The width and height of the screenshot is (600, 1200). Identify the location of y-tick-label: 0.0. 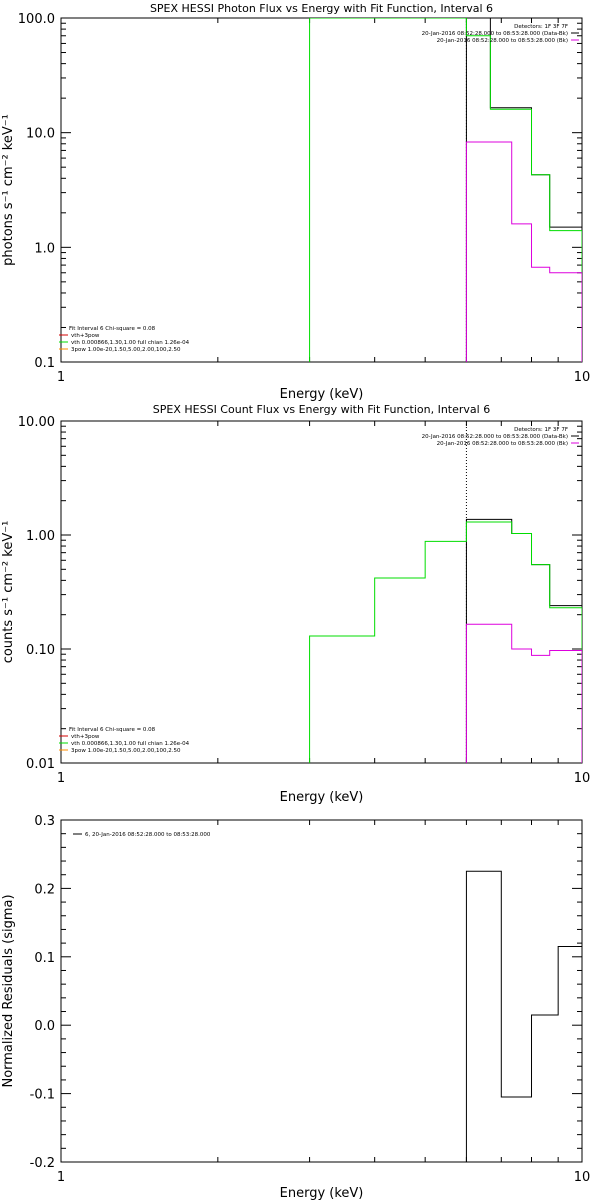
(44, 1026).